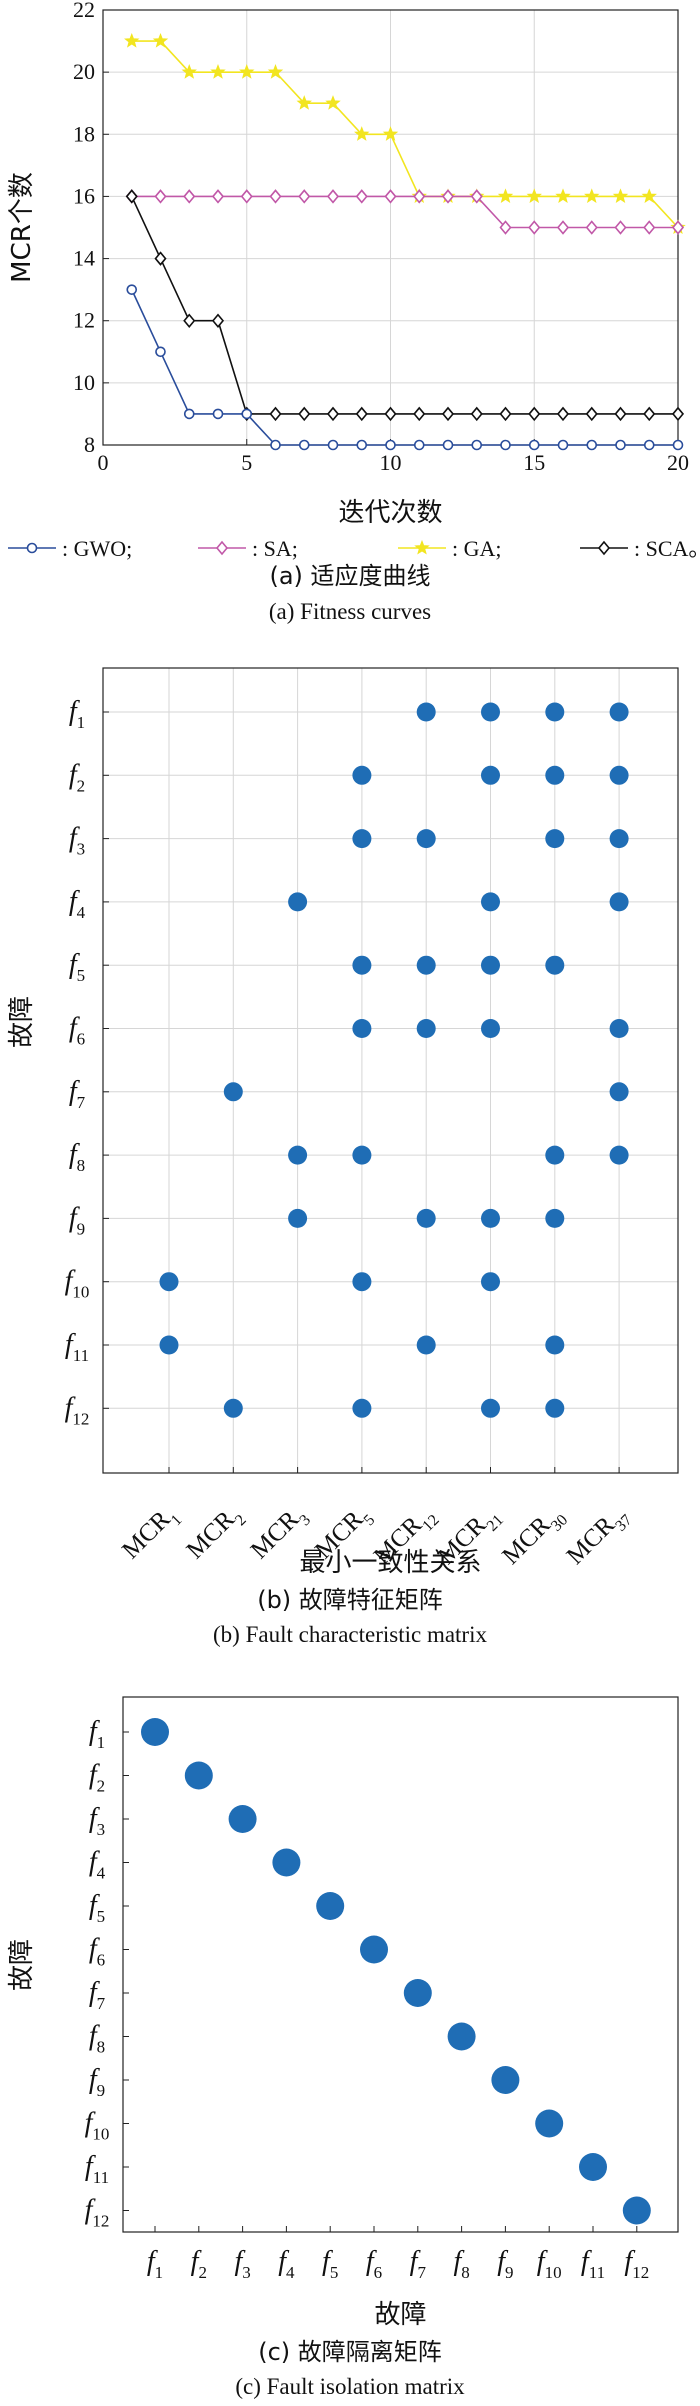 This screenshot has height=2406, width=700. I want to click on x-tick-label: f10, so click(549, 2264).